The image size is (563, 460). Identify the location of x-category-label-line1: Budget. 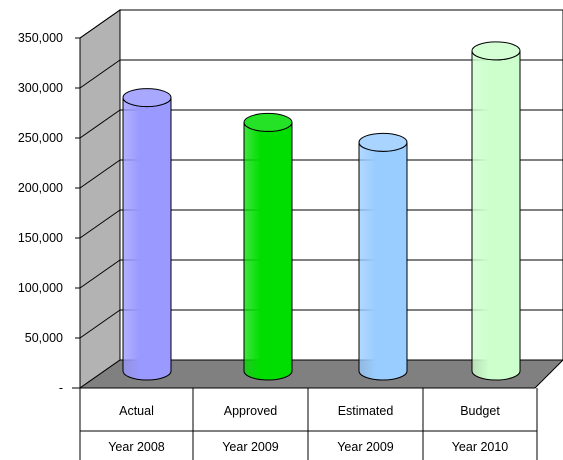
(480, 411).